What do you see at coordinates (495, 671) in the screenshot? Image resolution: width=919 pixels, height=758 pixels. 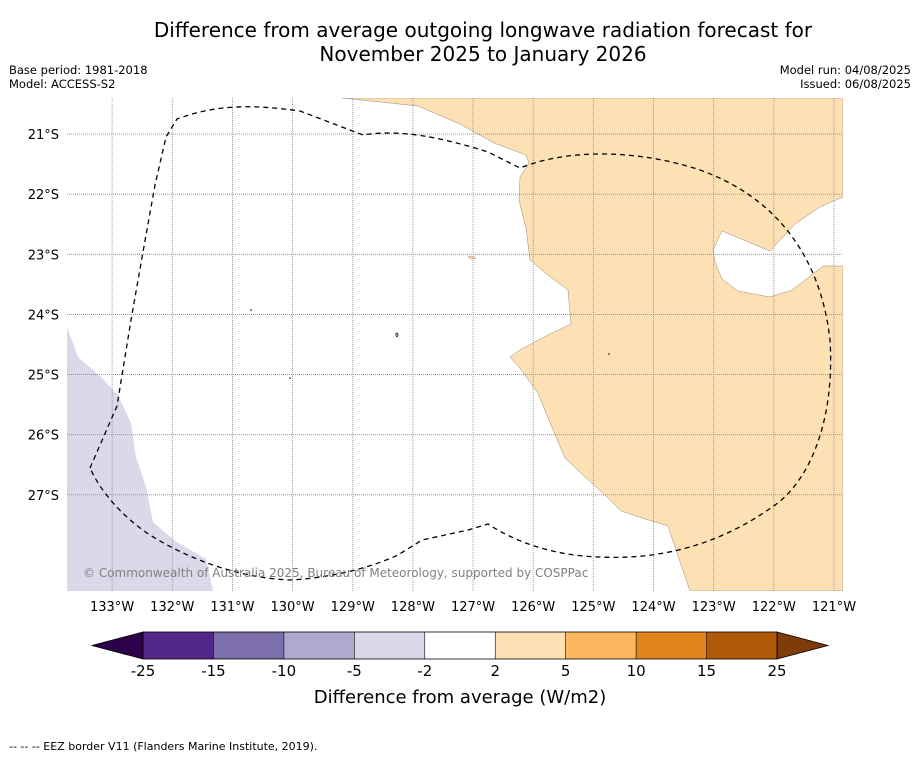 I see `colorbar-tick-label: 2` at bounding box center [495, 671].